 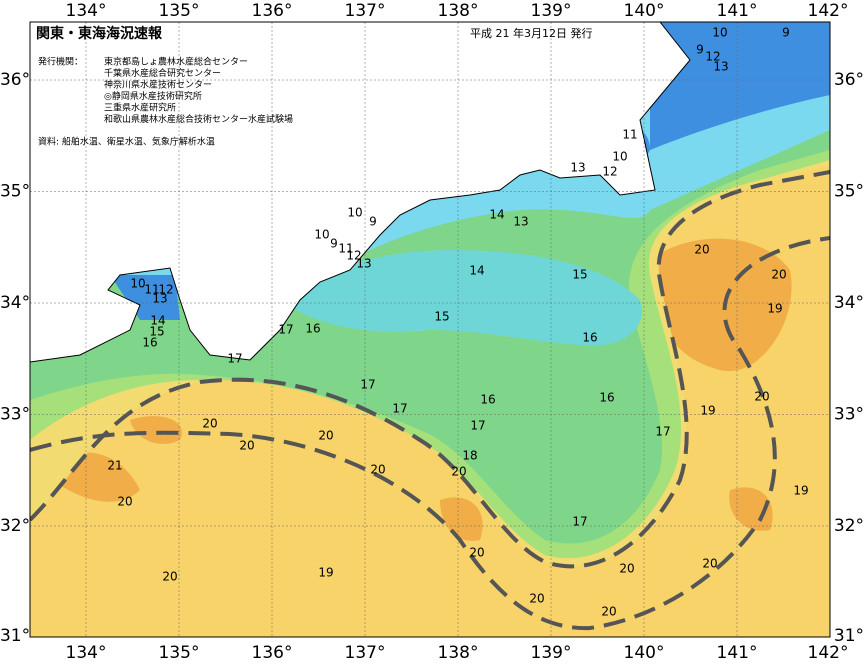 What do you see at coordinates (721, 305) in the screenshot?
I see `warm-eddy` at bounding box center [721, 305].